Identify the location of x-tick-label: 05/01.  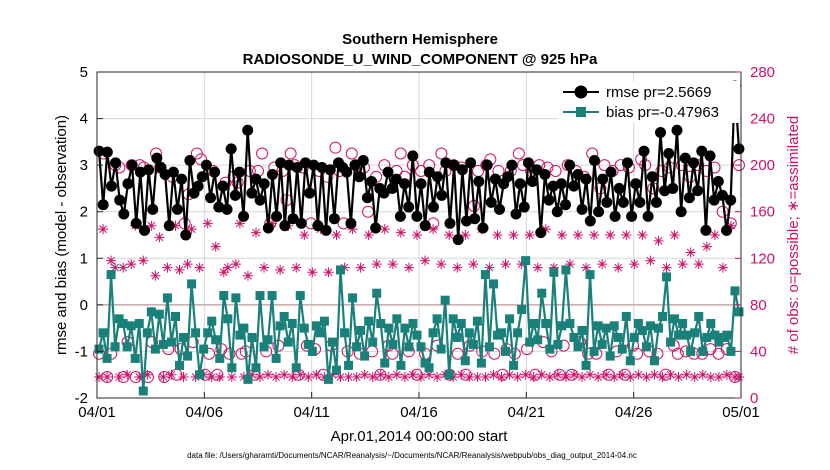
(741, 412).